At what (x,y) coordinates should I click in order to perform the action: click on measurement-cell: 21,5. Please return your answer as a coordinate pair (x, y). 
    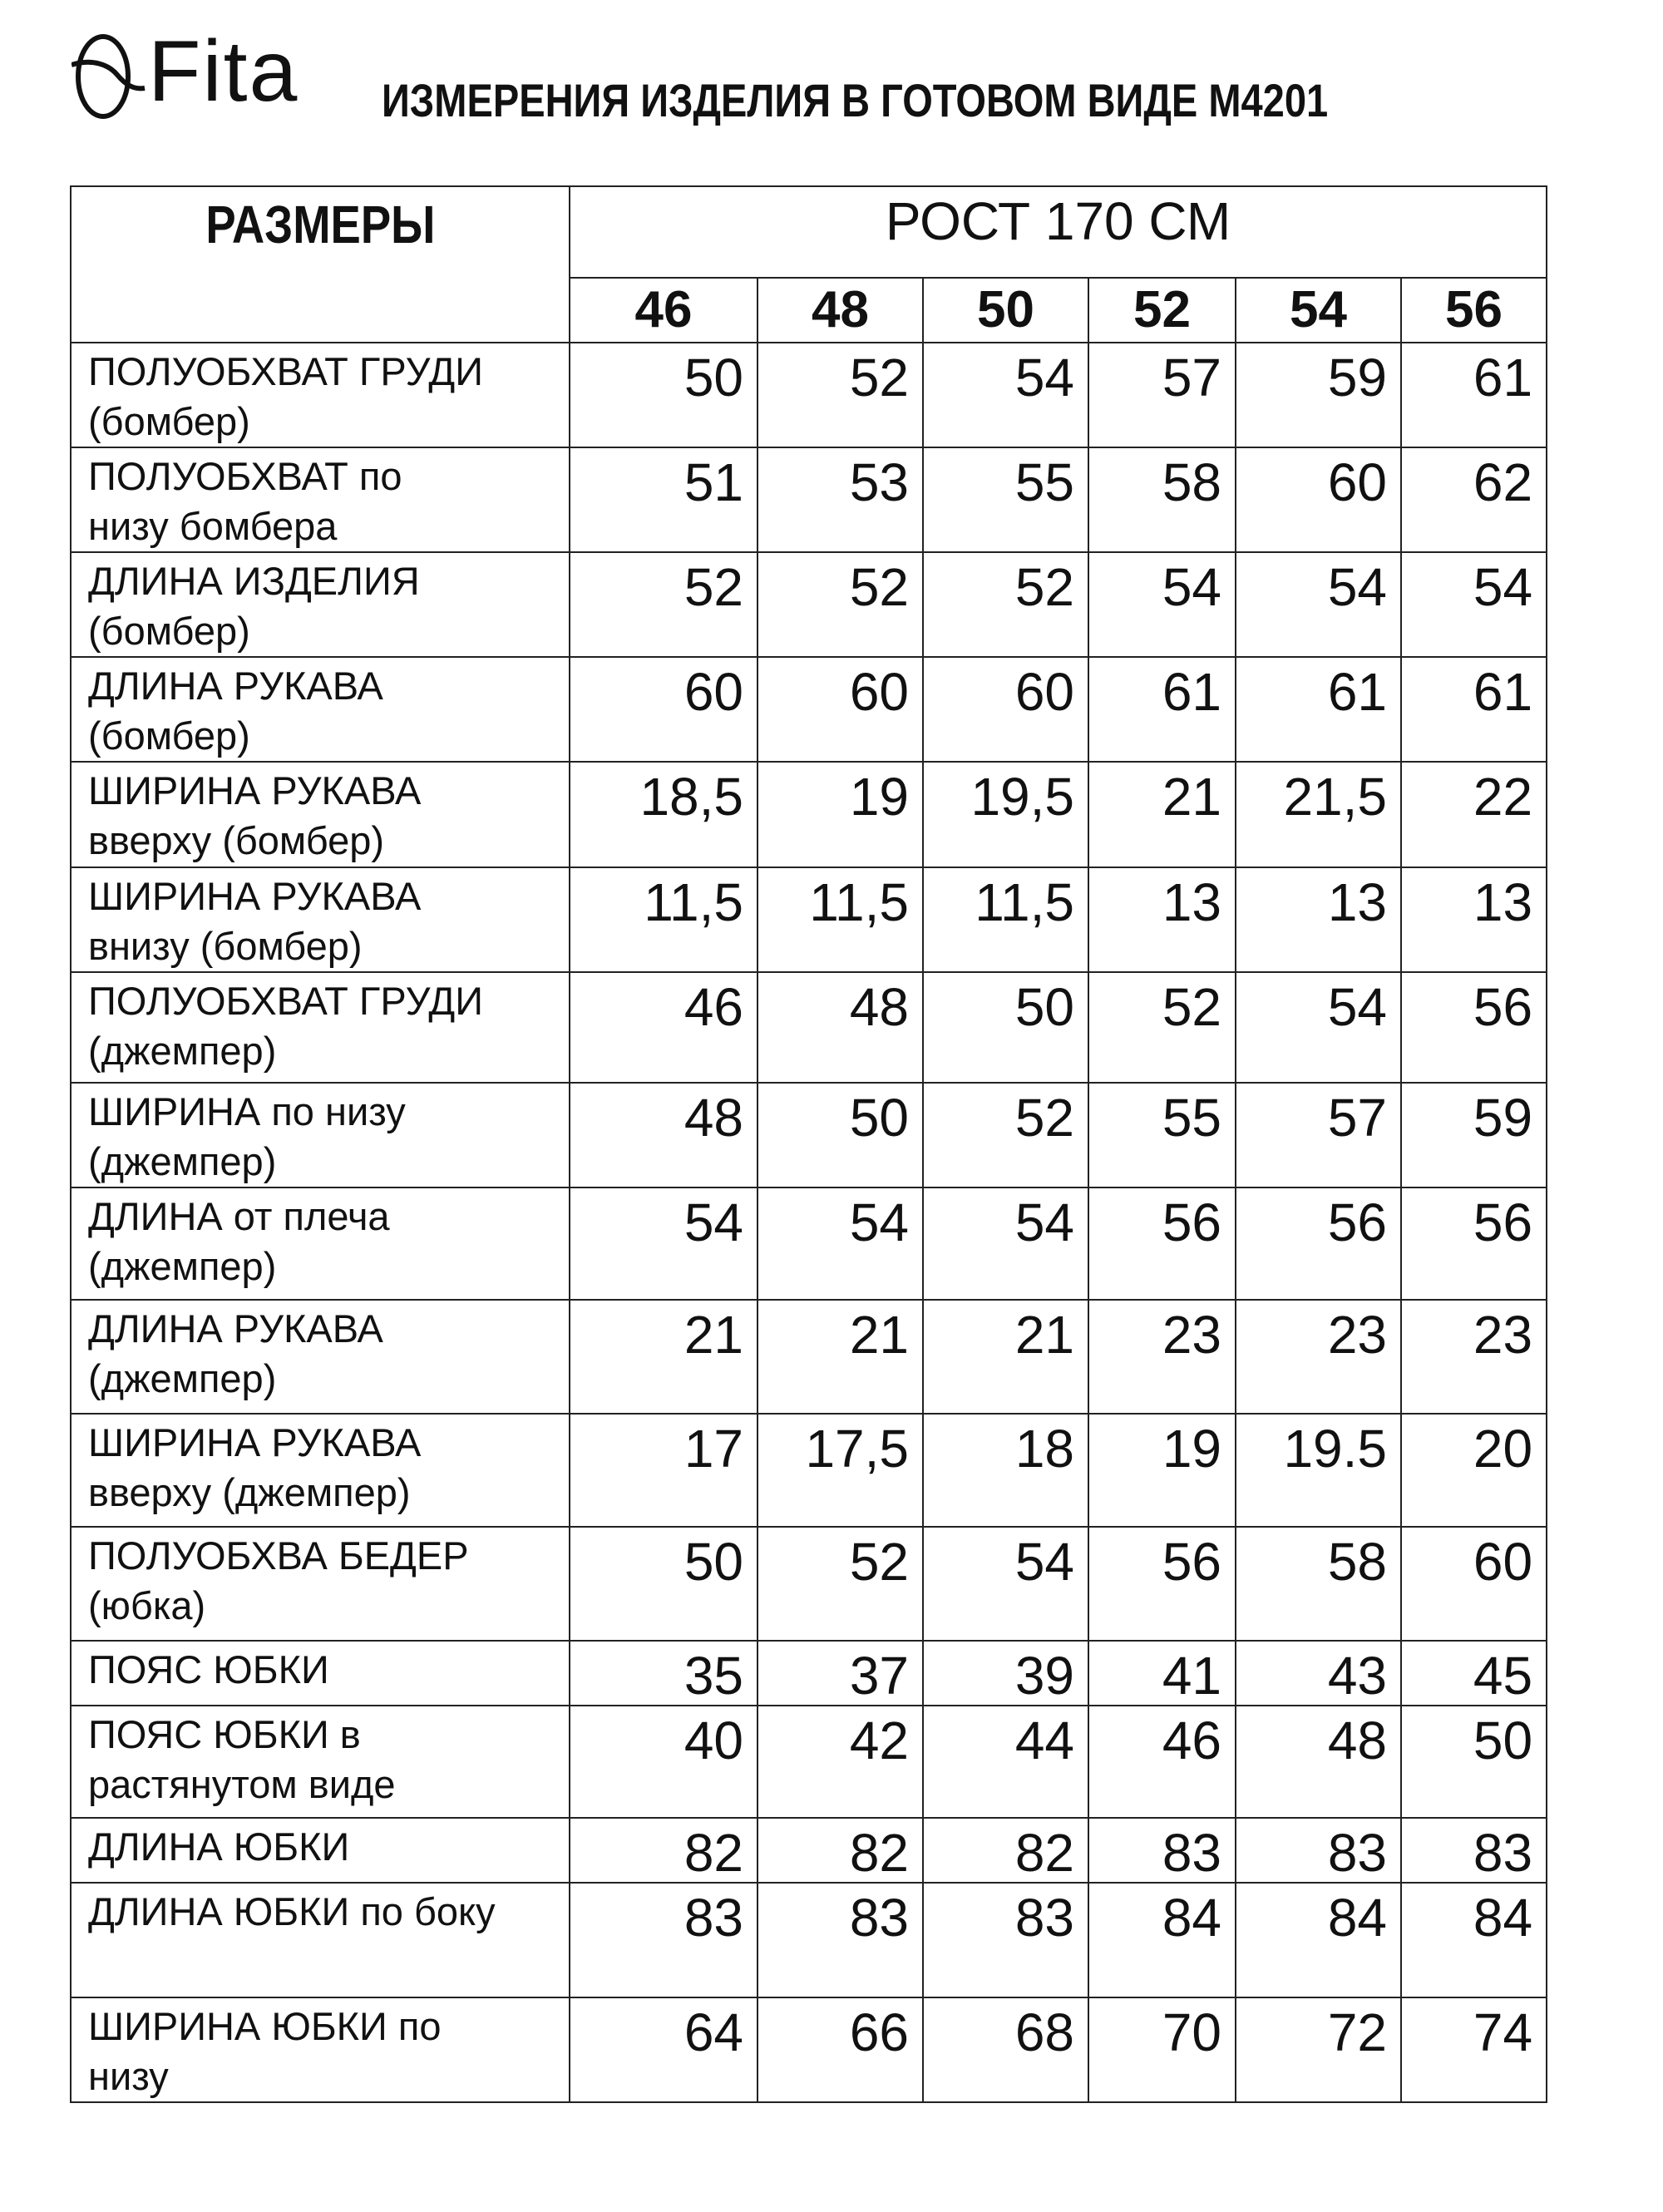
    Looking at the image, I should click on (1318, 814).